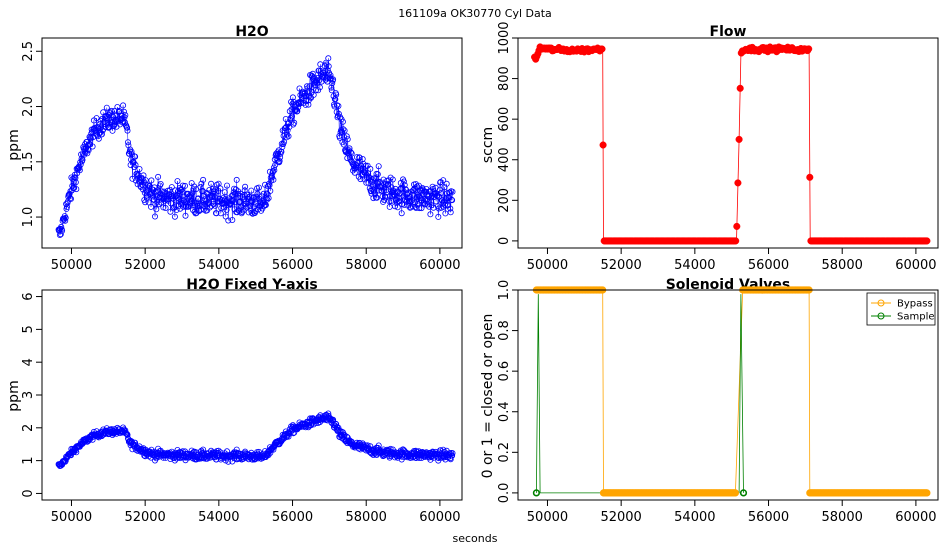 The image size is (950, 550). I want to click on y-tick-label: 3, so click(28, 395).